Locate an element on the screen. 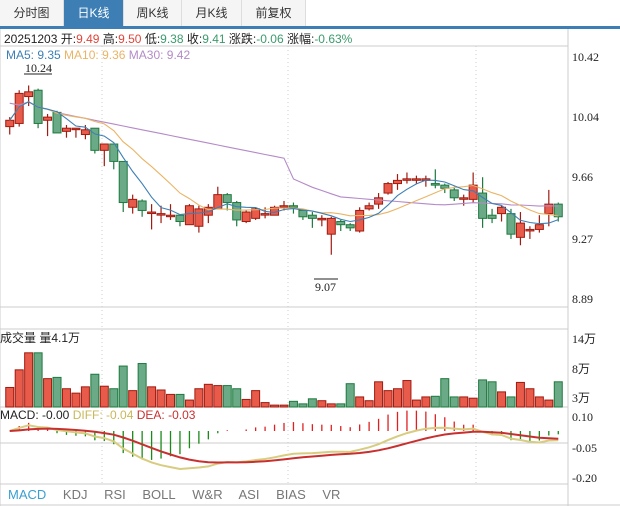  low-value: 9.38 is located at coordinates (172, 39).